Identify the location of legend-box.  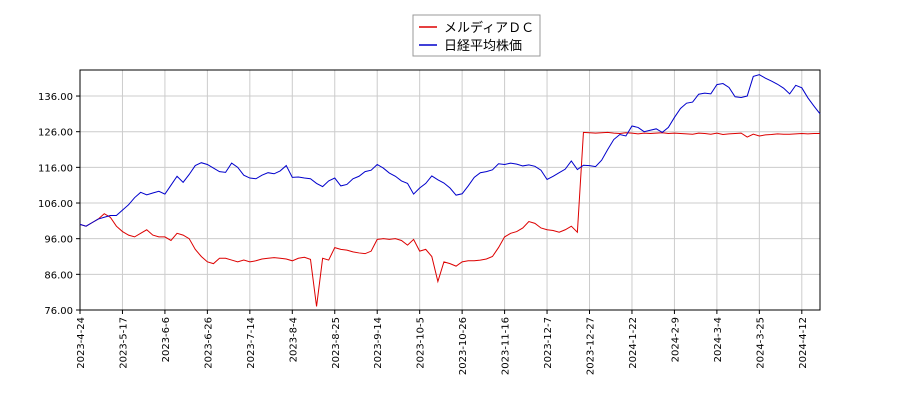
(476, 35).